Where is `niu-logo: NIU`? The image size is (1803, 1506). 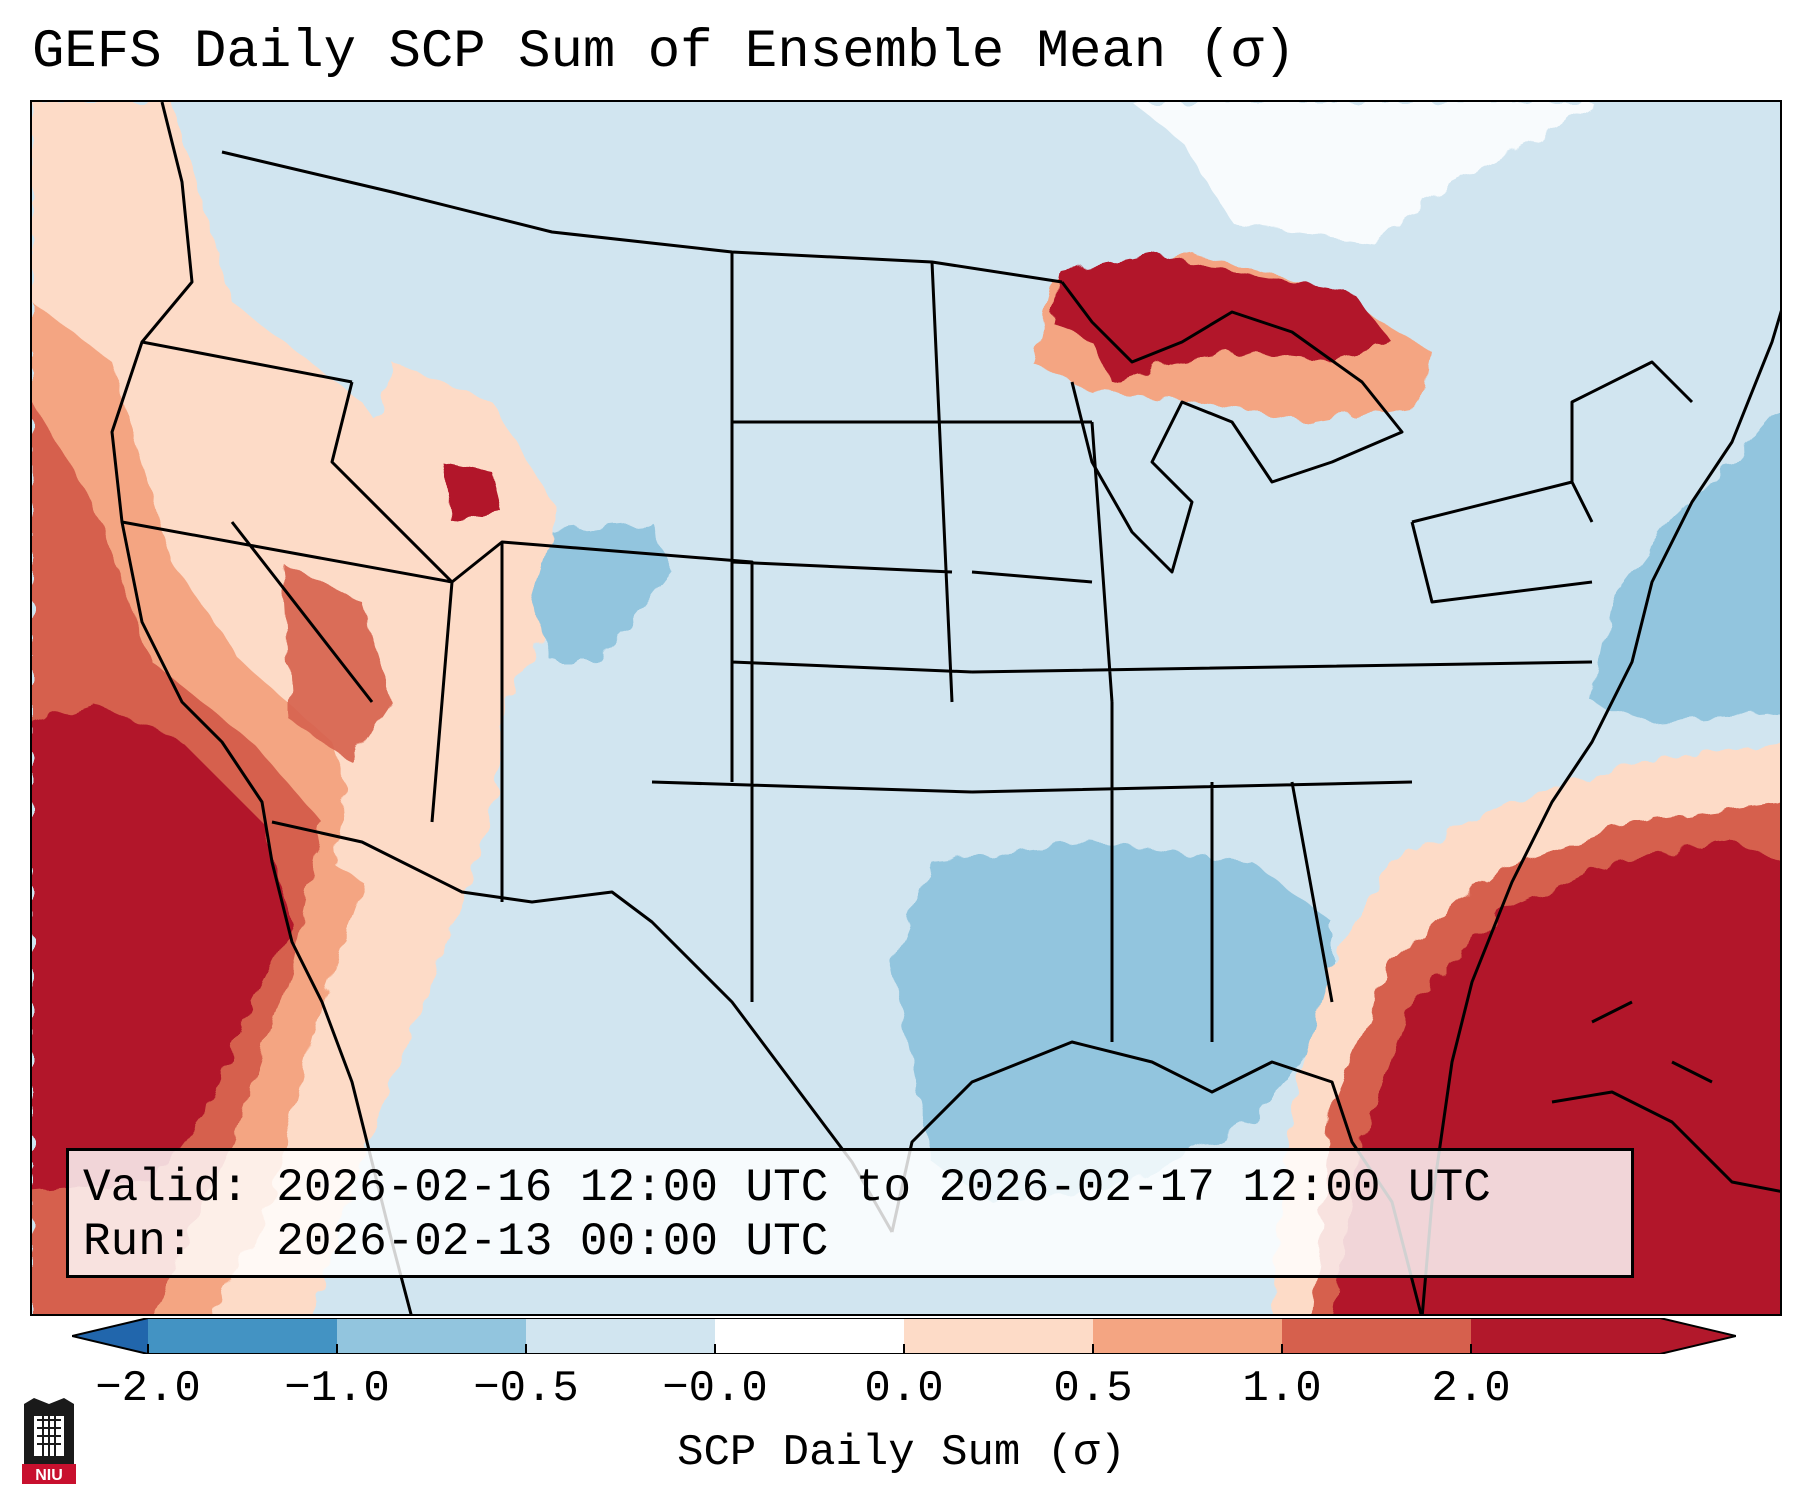
niu-logo: NIU is located at coordinates (49, 1440).